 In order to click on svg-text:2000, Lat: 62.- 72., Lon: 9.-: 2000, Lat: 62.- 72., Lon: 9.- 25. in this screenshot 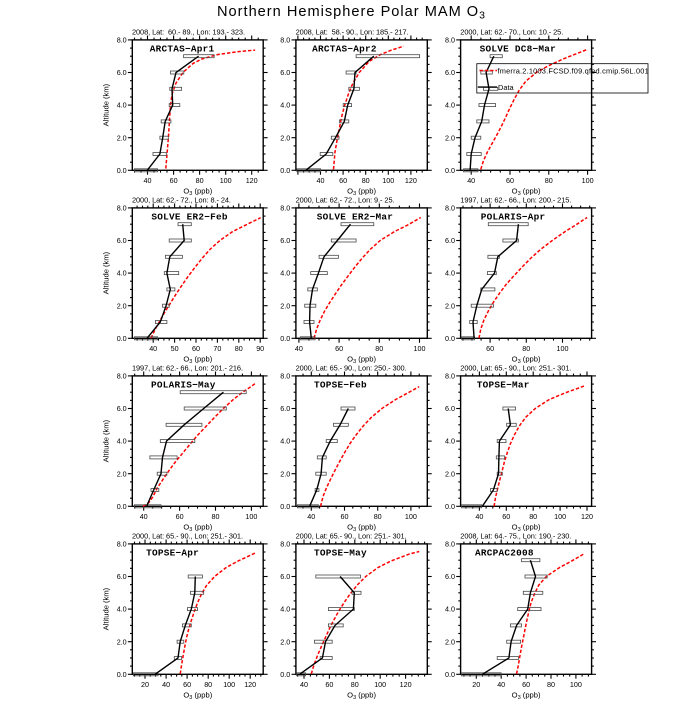, I will do `click(345, 200)`.